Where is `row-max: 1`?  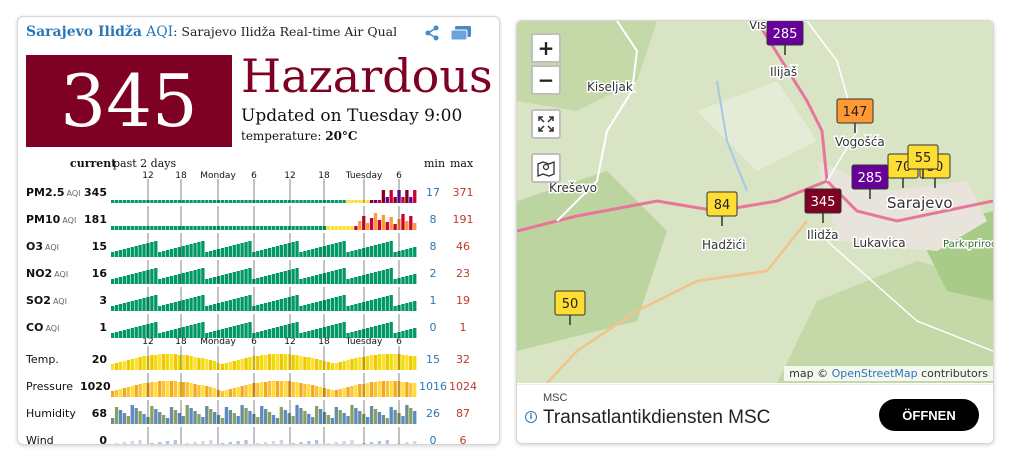
row-max: 1 is located at coordinates (463, 327).